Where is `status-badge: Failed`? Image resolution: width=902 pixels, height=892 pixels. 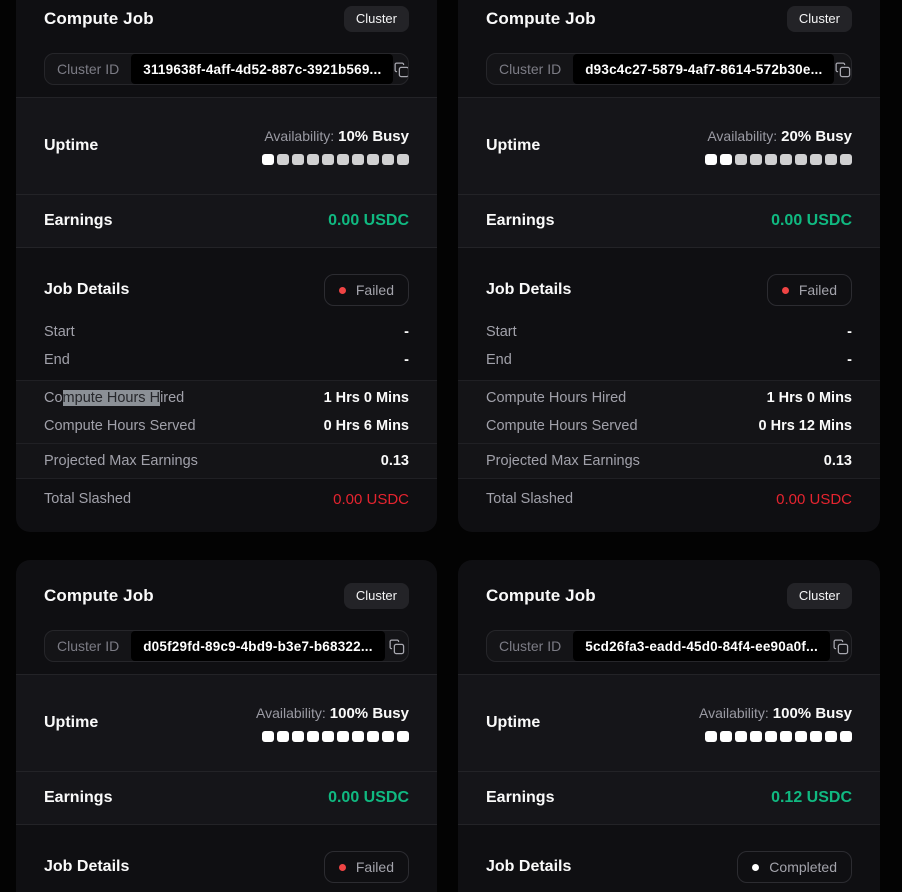 status-badge: Failed is located at coordinates (366, 867).